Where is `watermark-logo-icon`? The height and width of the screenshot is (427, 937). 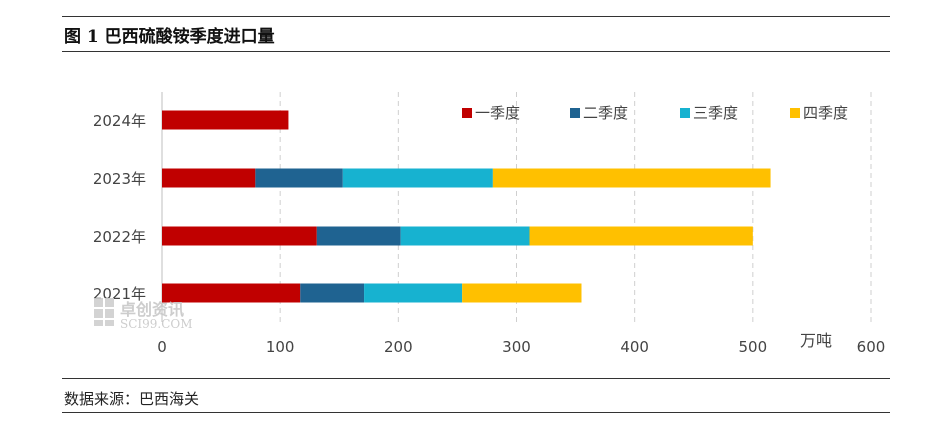
watermark-logo-icon is located at coordinates (105, 313).